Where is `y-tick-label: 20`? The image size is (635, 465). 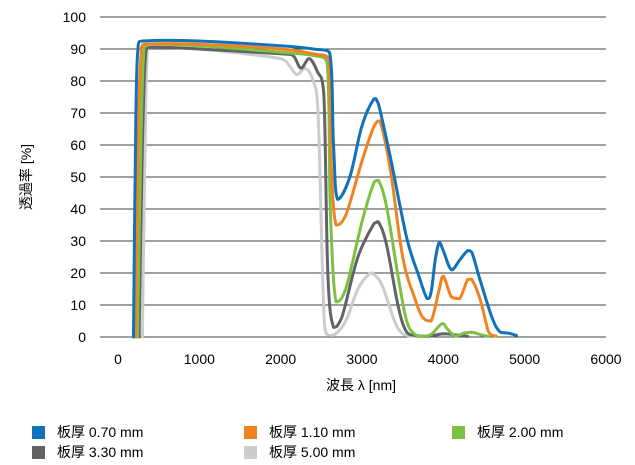
y-tick-label: 20 is located at coordinates (78, 273).